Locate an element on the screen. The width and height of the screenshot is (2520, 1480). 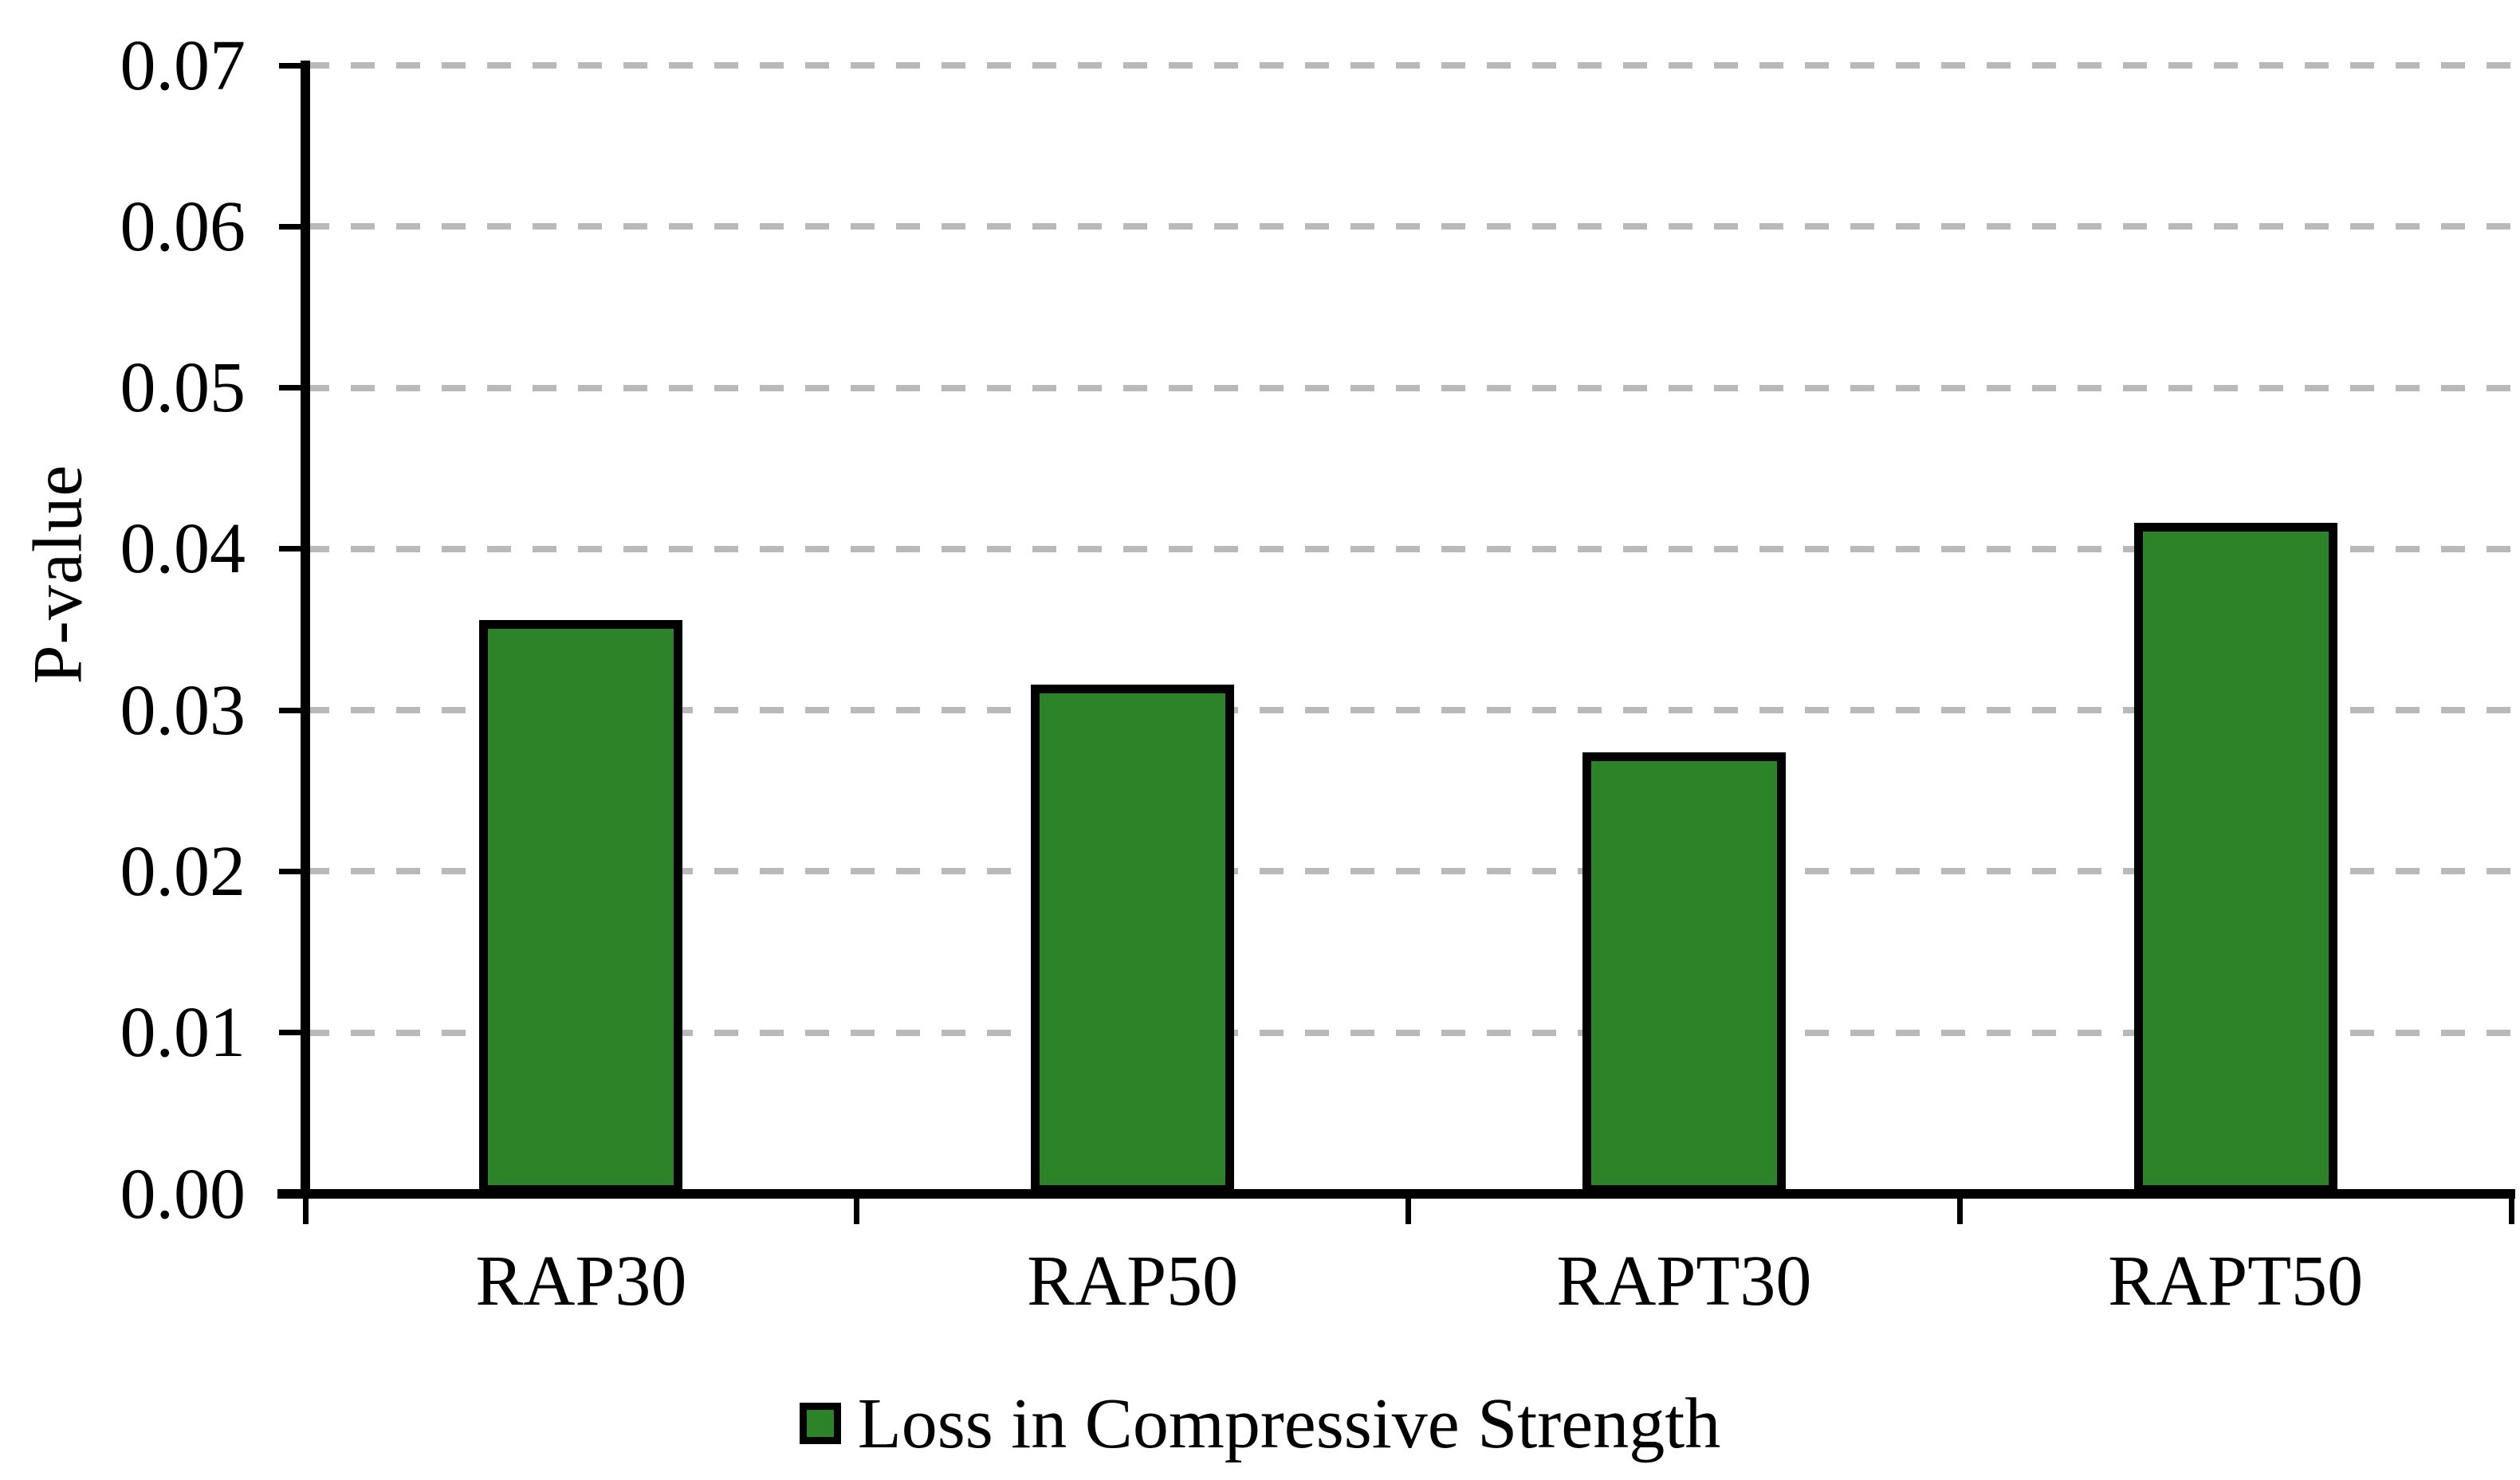
legend-label: Loss in Compressive Strength is located at coordinates (1289, 1423).